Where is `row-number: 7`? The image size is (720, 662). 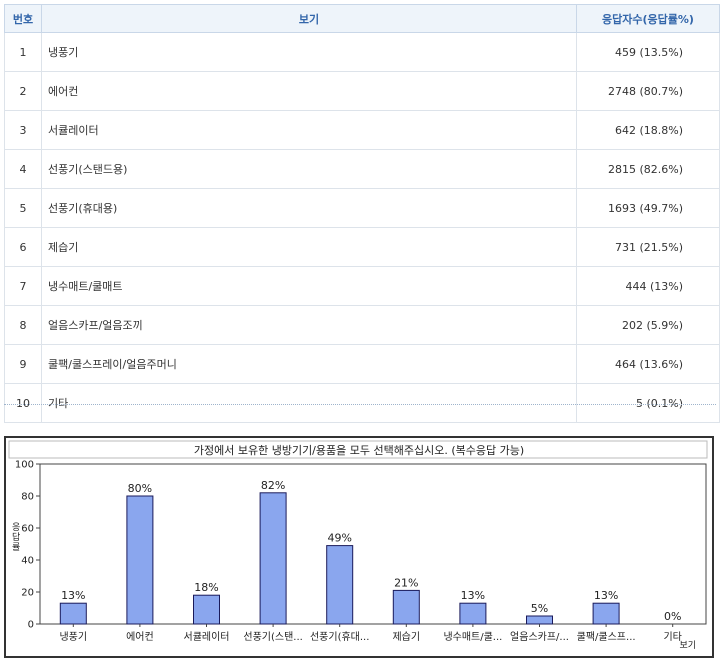
row-number: 7 is located at coordinates (23, 286).